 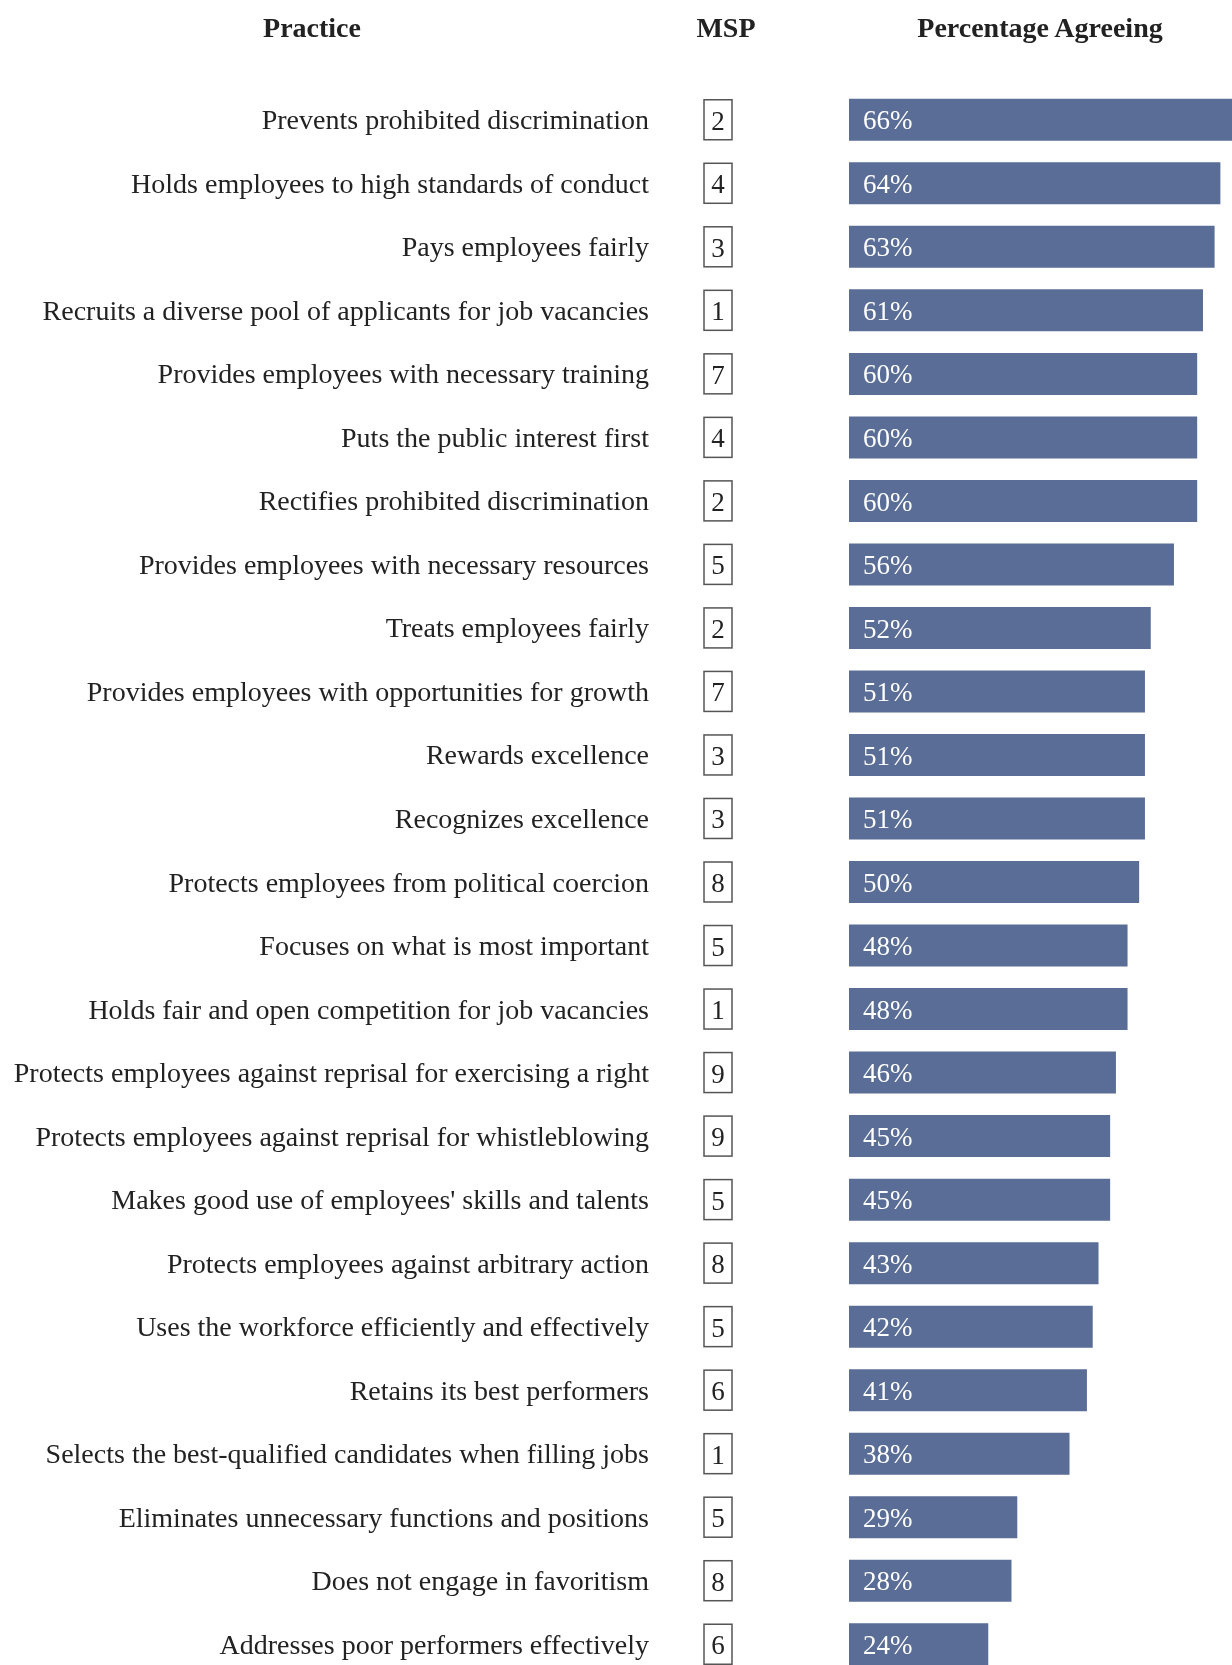 What do you see at coordinates (1040, 28) in the screenshot?
I see `x-axis-title: Percentage Agreeing` at bounding box center [1040, 28].